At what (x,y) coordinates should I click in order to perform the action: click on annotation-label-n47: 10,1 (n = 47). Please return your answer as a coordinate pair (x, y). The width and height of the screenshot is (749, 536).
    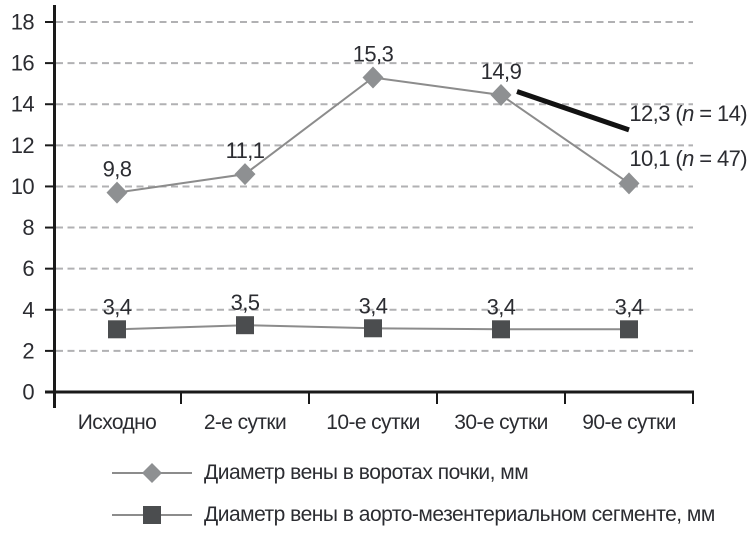
    Looking at the image, I should click on (688, 158).